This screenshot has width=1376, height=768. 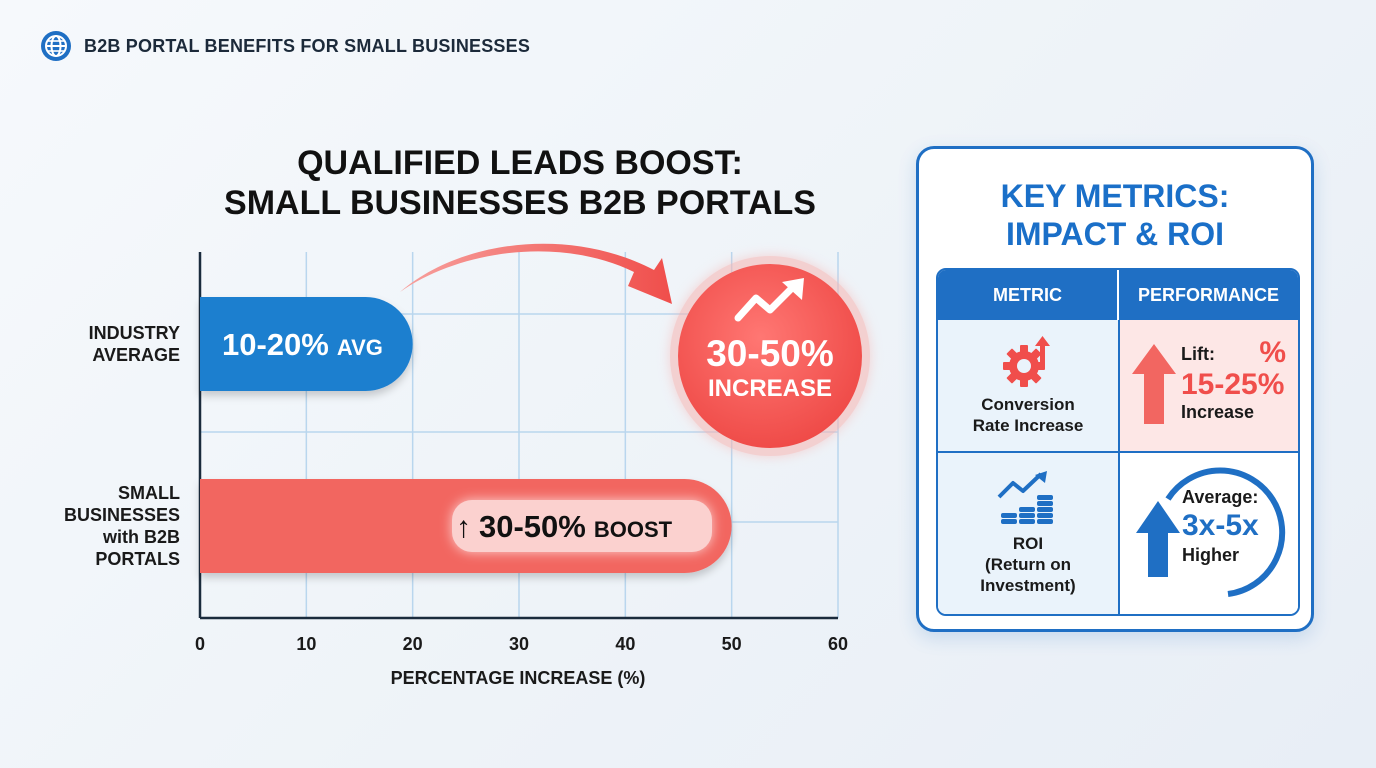 I want to click on x-tick-label: 40, so click(x=625, y=644).